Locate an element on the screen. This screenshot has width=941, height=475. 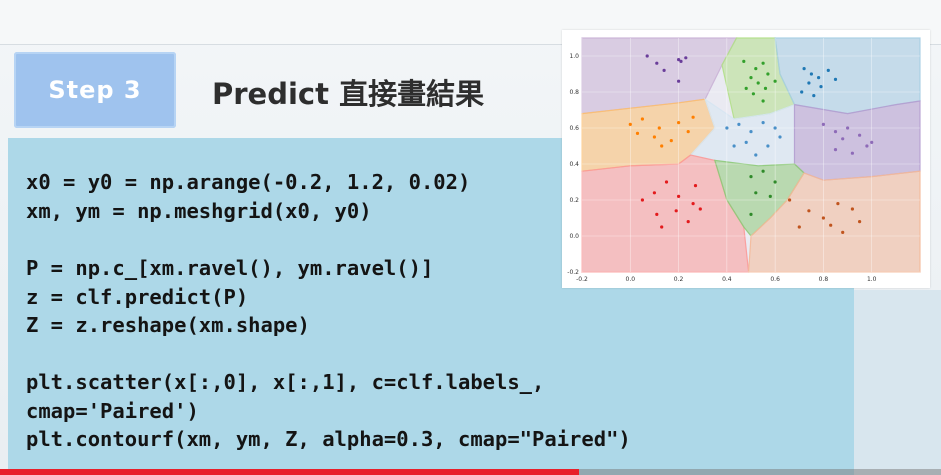
x-tick-label: 0.2 is located at coordinates (679, 279).